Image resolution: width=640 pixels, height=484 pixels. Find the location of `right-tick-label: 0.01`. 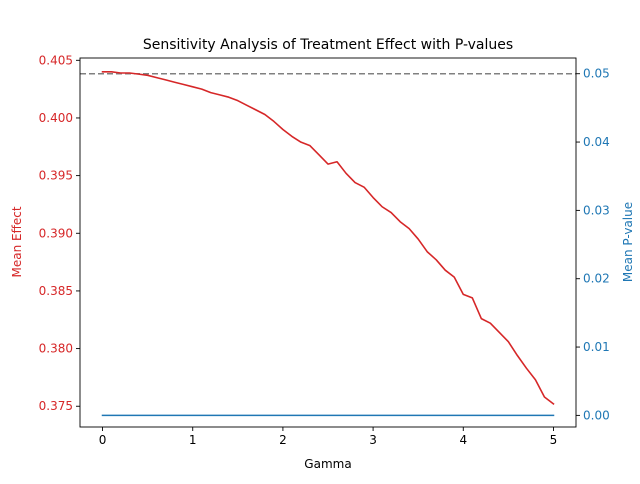

right-tick-label: 0.01 is located at coordinates (596, 347).